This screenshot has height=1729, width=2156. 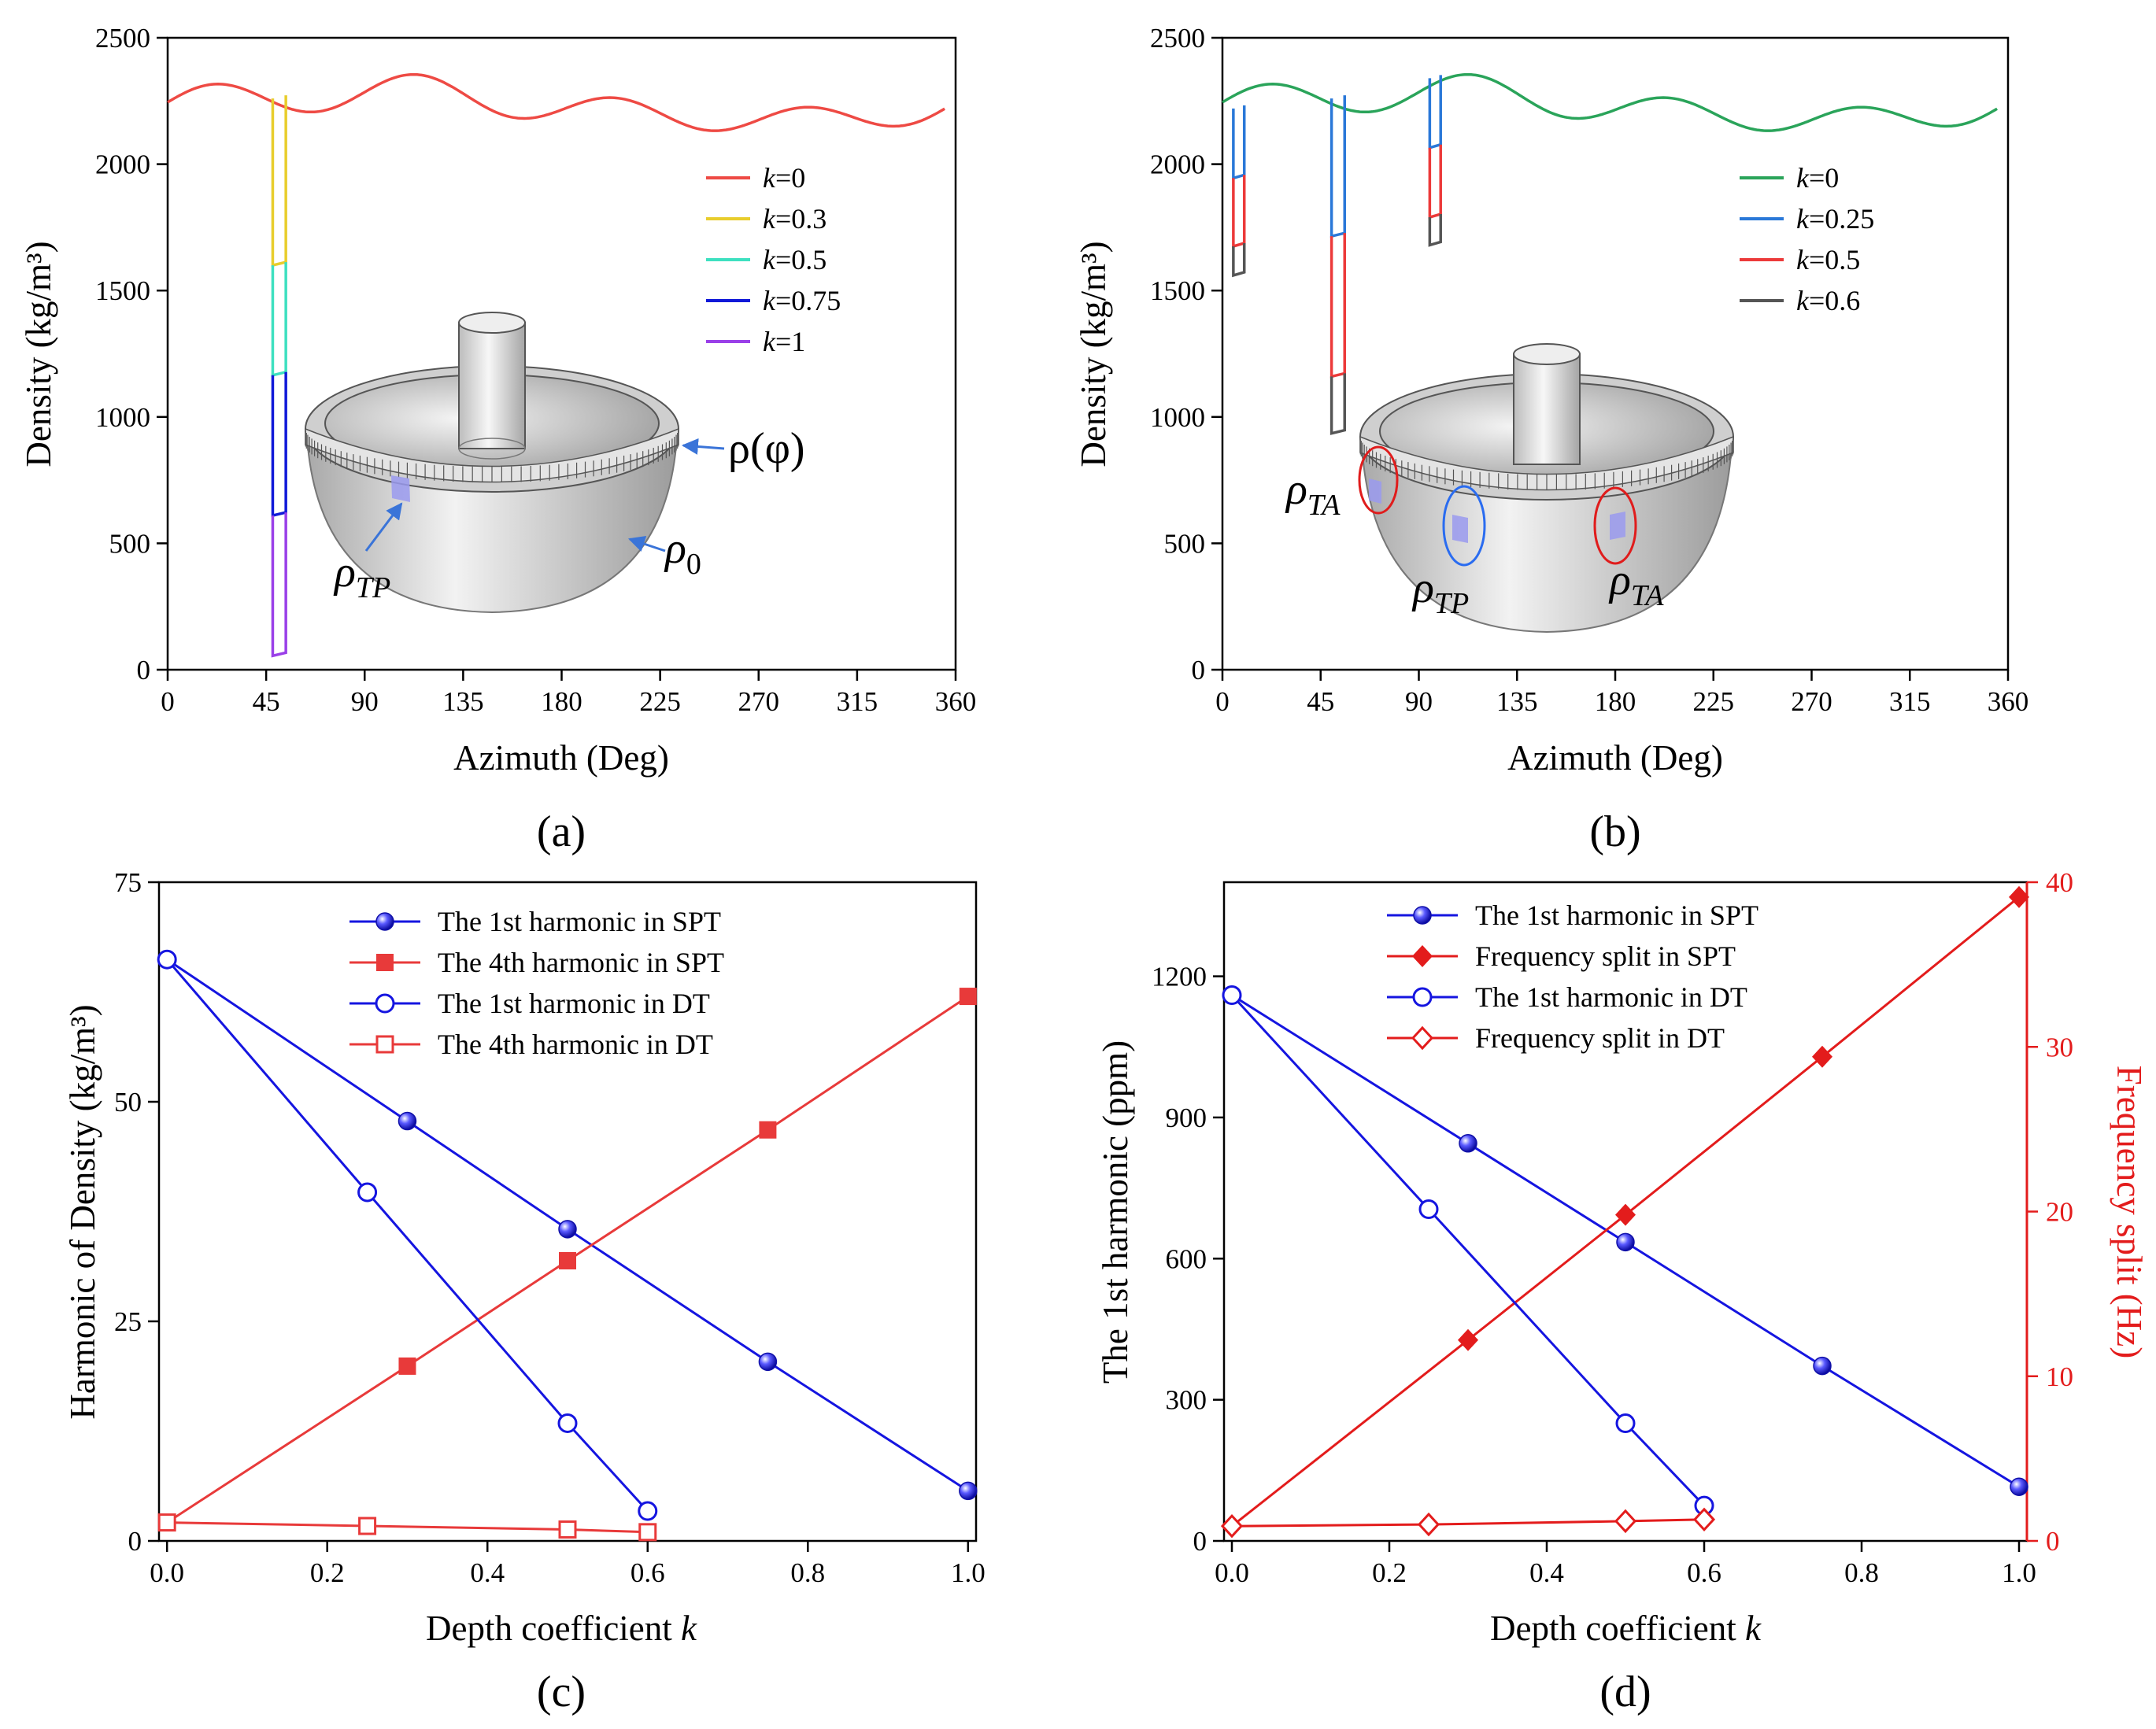 I want to click on legend-label: Frequency split in SPT, so click(x=1605, y=956).